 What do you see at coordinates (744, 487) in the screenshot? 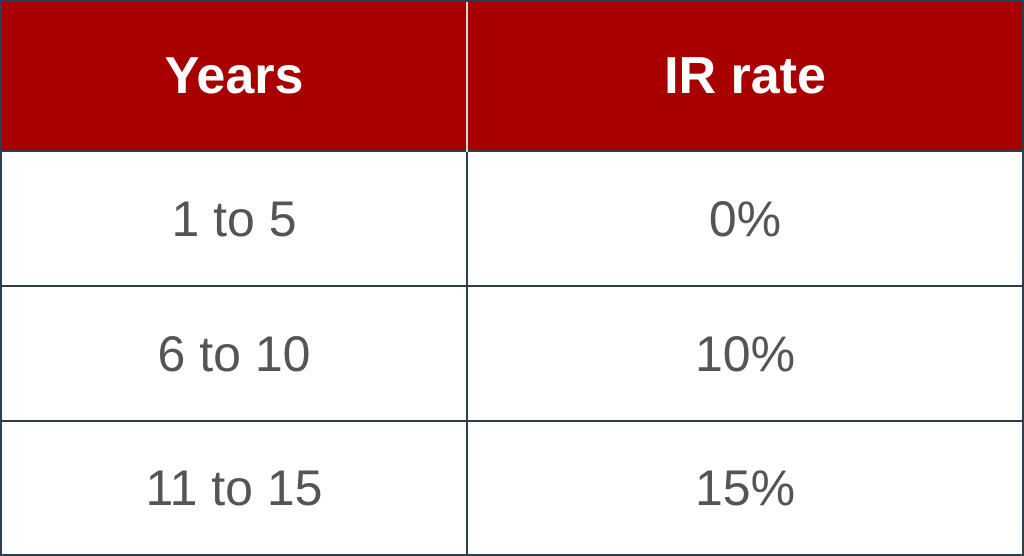
I see `cell-ir-rate: 15%` at bounding box center [744, 487].